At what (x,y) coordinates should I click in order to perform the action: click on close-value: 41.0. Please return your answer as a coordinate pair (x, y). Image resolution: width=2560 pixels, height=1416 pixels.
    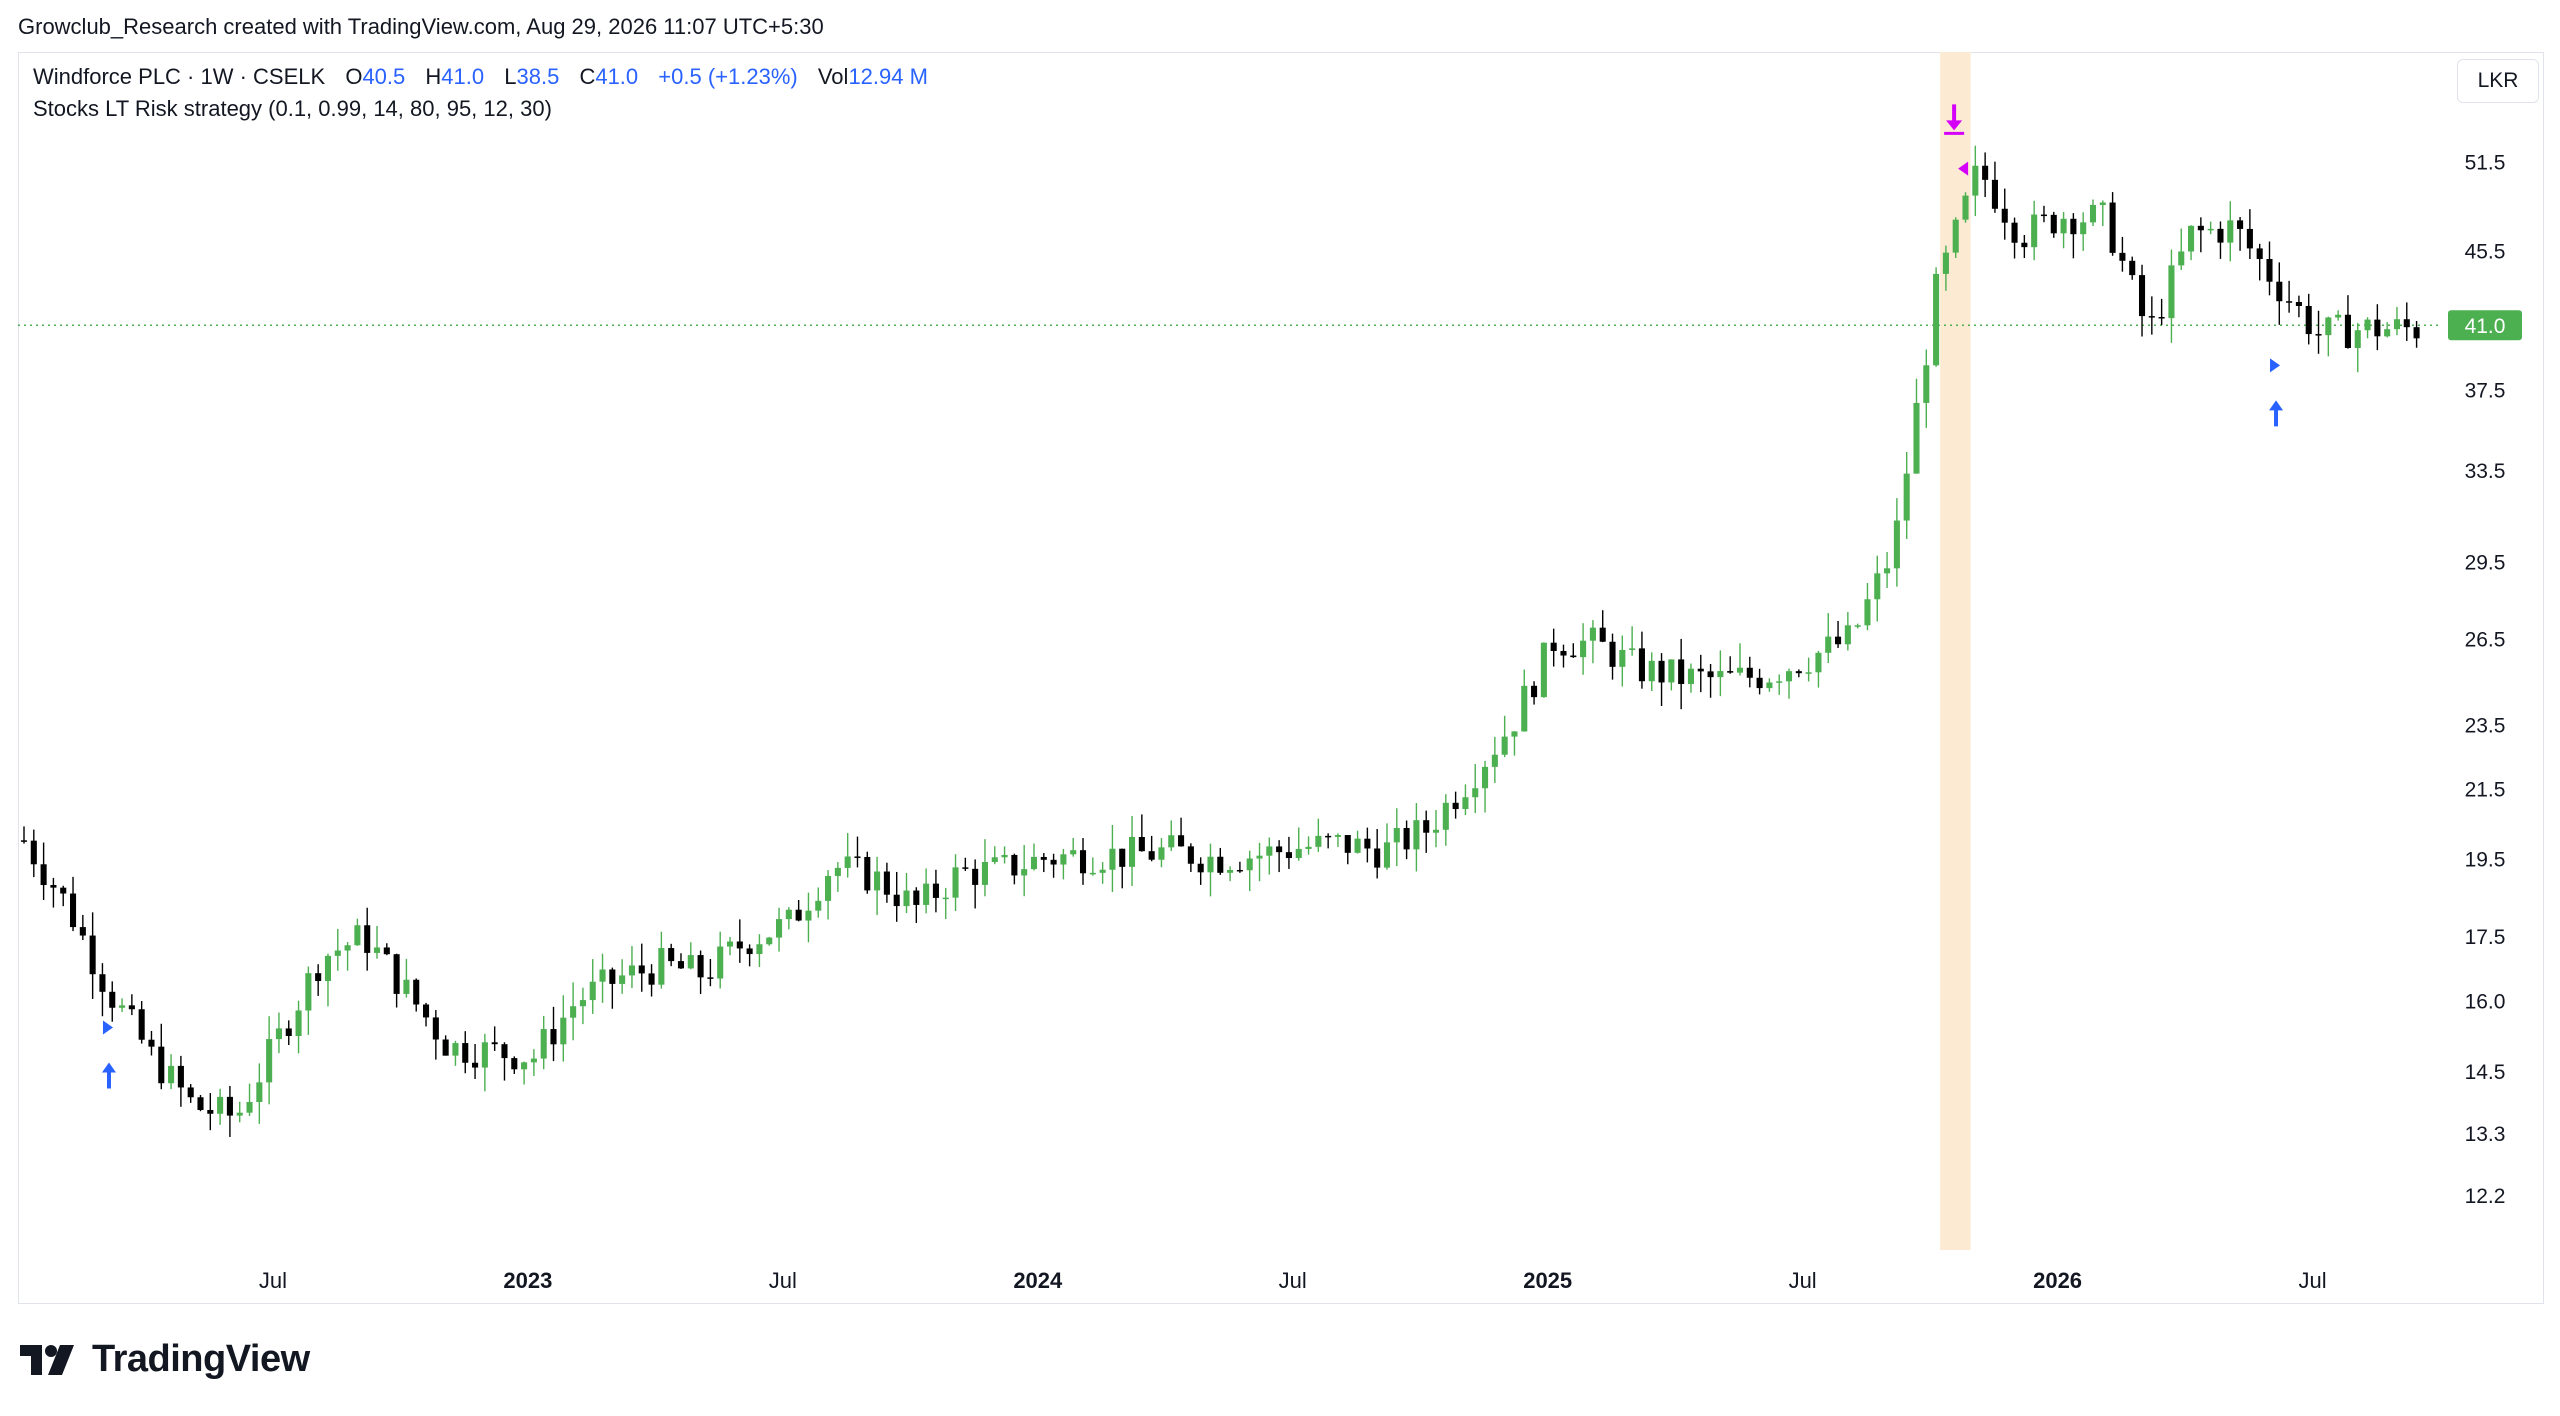
    Looking at the image, I should click on (617, 76).